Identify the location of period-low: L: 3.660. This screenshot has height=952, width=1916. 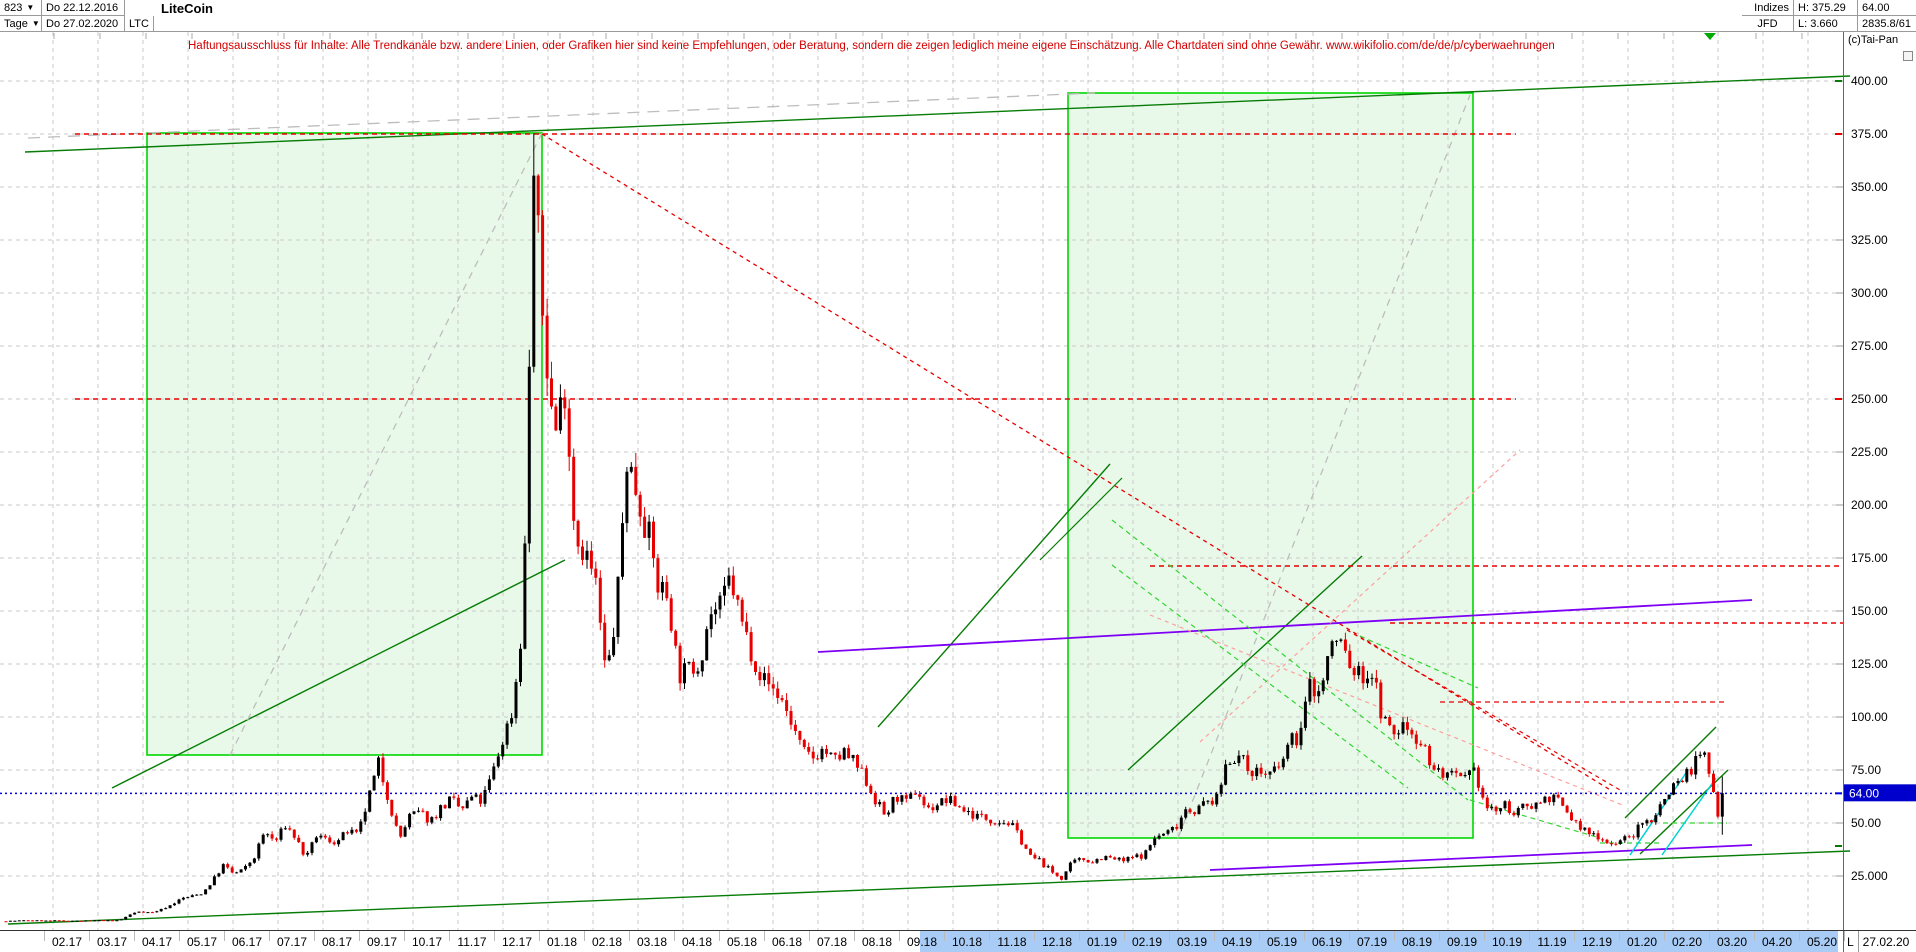
(1826, 24).